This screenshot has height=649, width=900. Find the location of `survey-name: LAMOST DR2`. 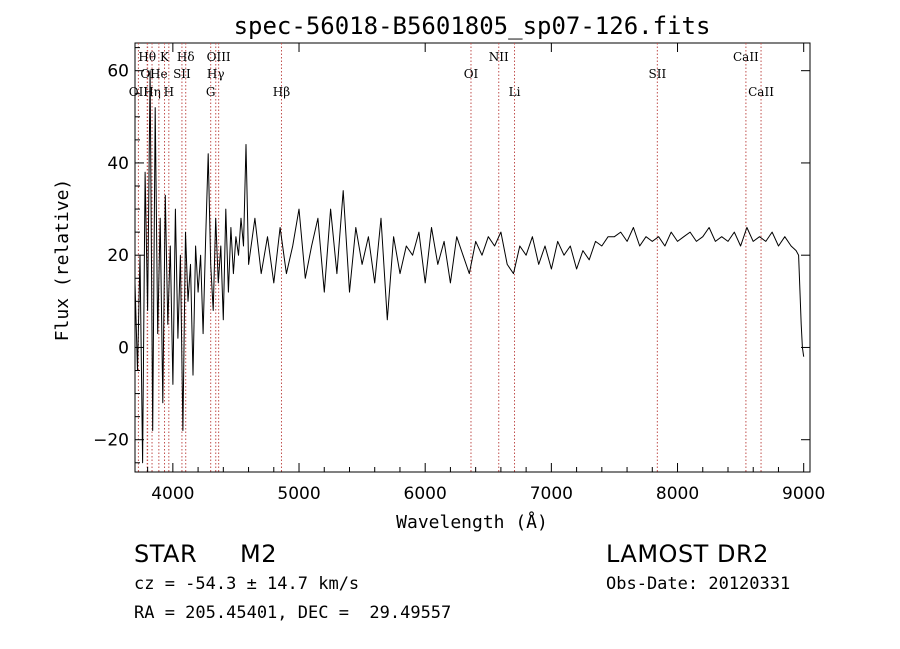

survey-name: LAMOST DR2 is located at coordinates (687, 554).